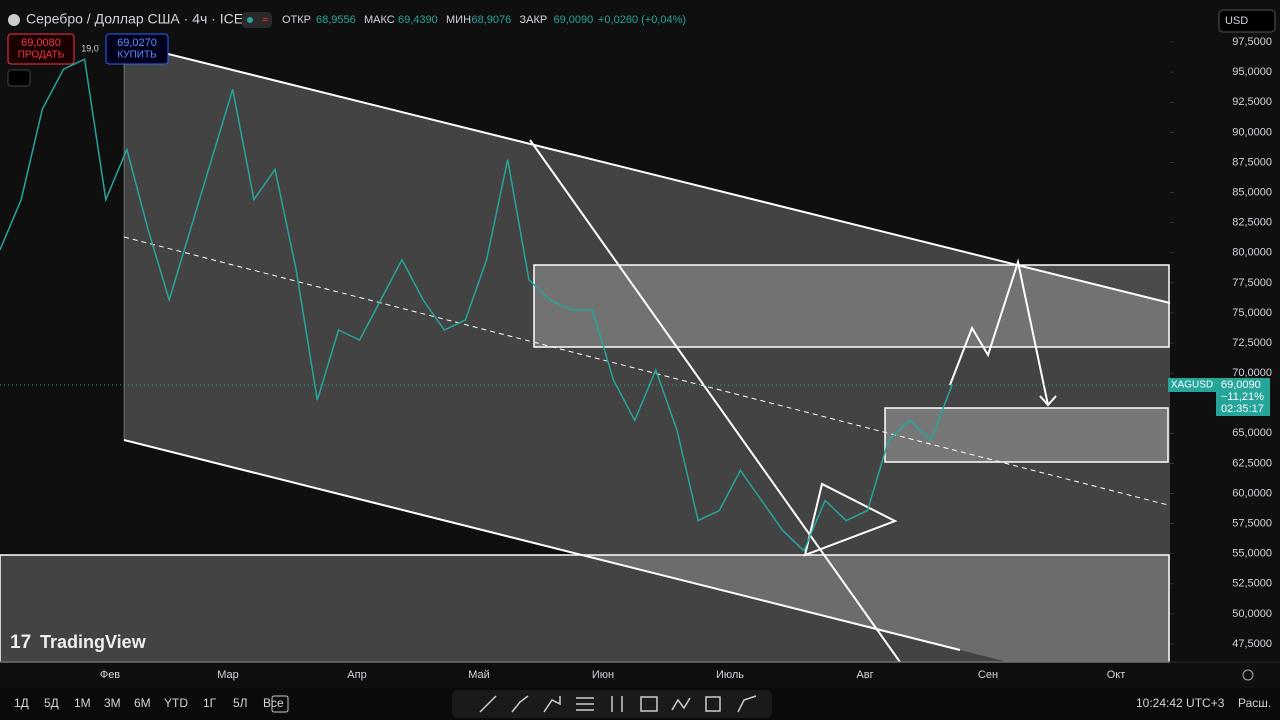 The image size is (1280, 720). What do you see at coordinates (1252, 132) in the screenshot?
I see `y-tick-label: 90,0000` at bounding box center [1252, 132].